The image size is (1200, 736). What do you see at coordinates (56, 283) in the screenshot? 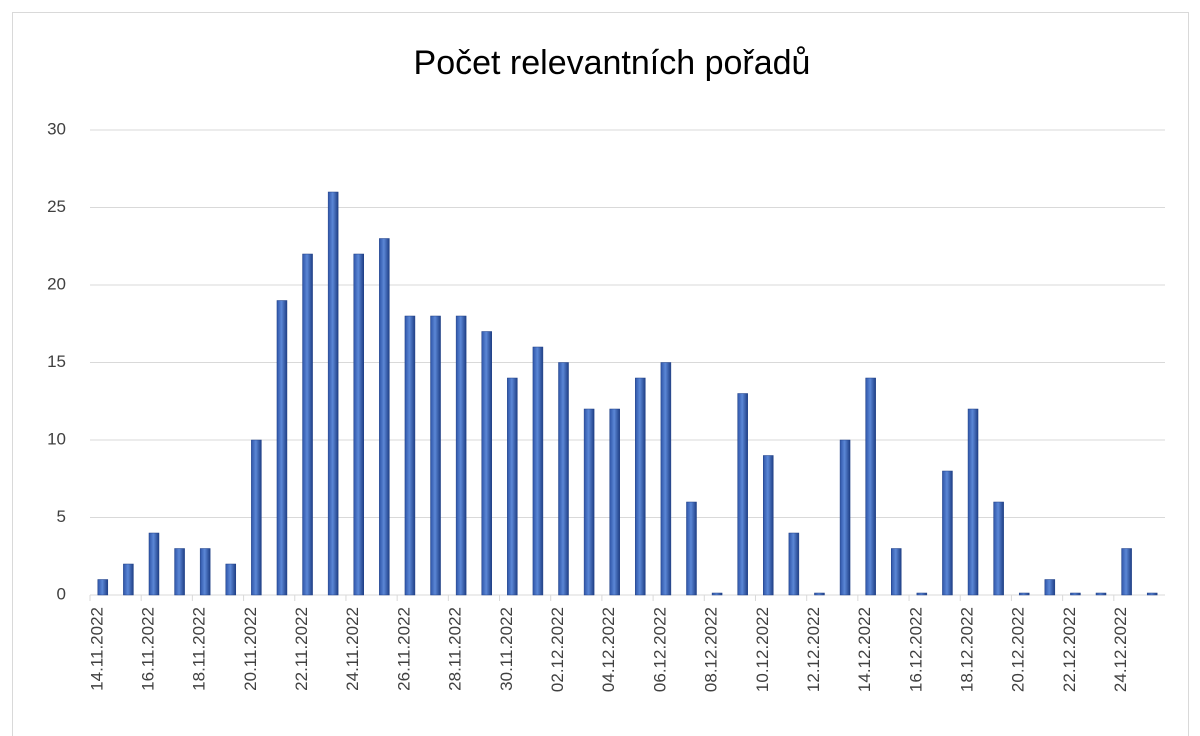
I see `y-tick-label: 20` at bounding box center [56, 283].